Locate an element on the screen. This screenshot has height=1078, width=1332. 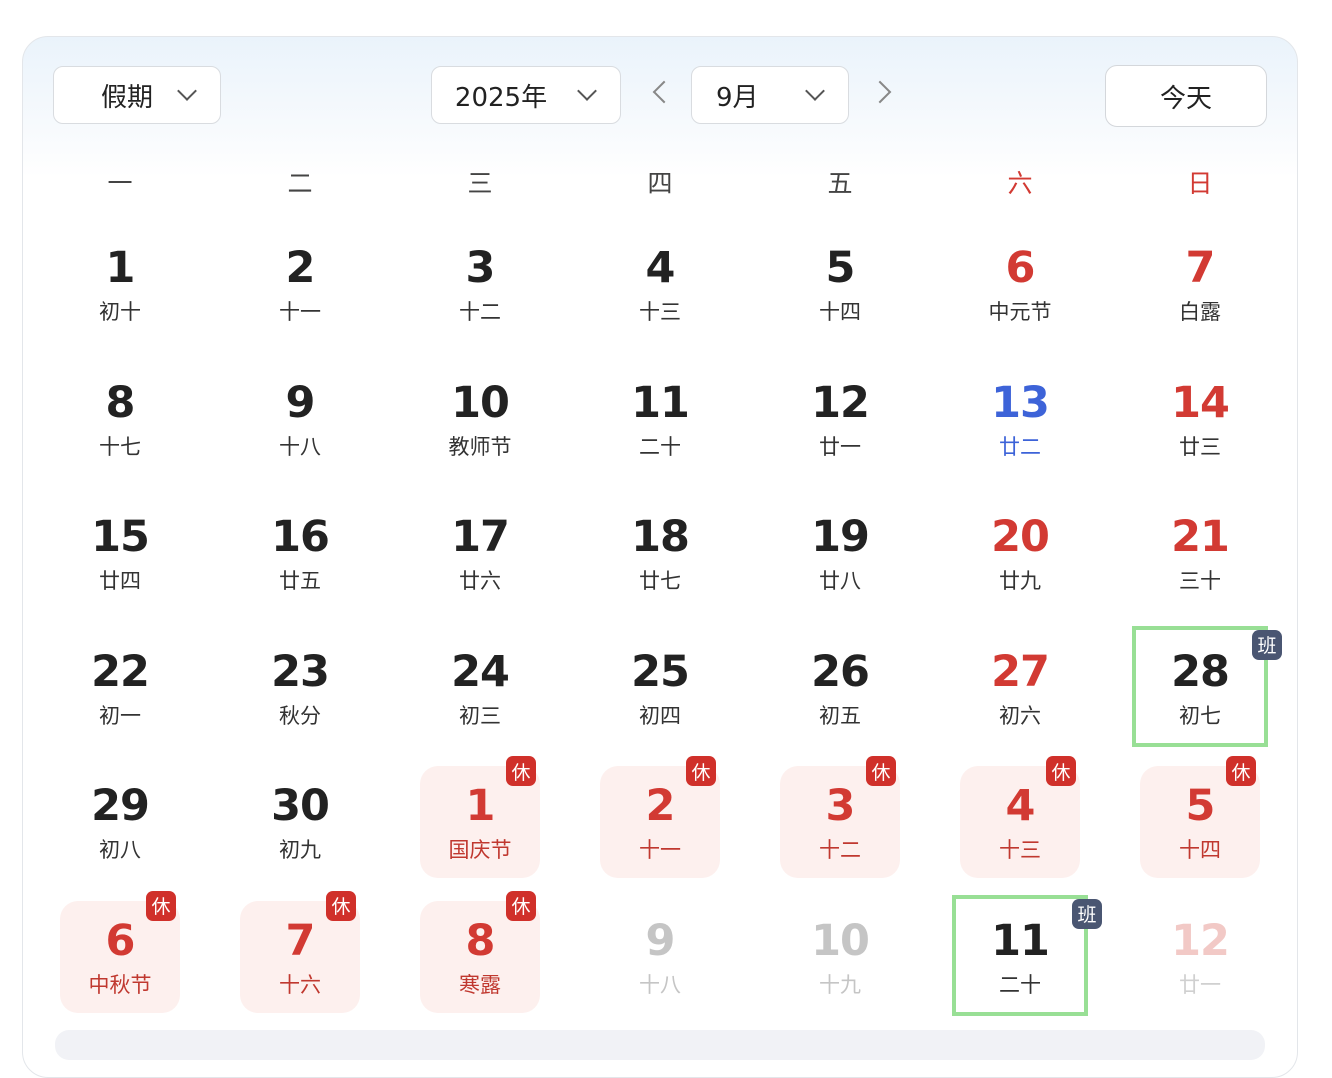
day-cell: 16 廿五 is located at coordinates (300, 554).